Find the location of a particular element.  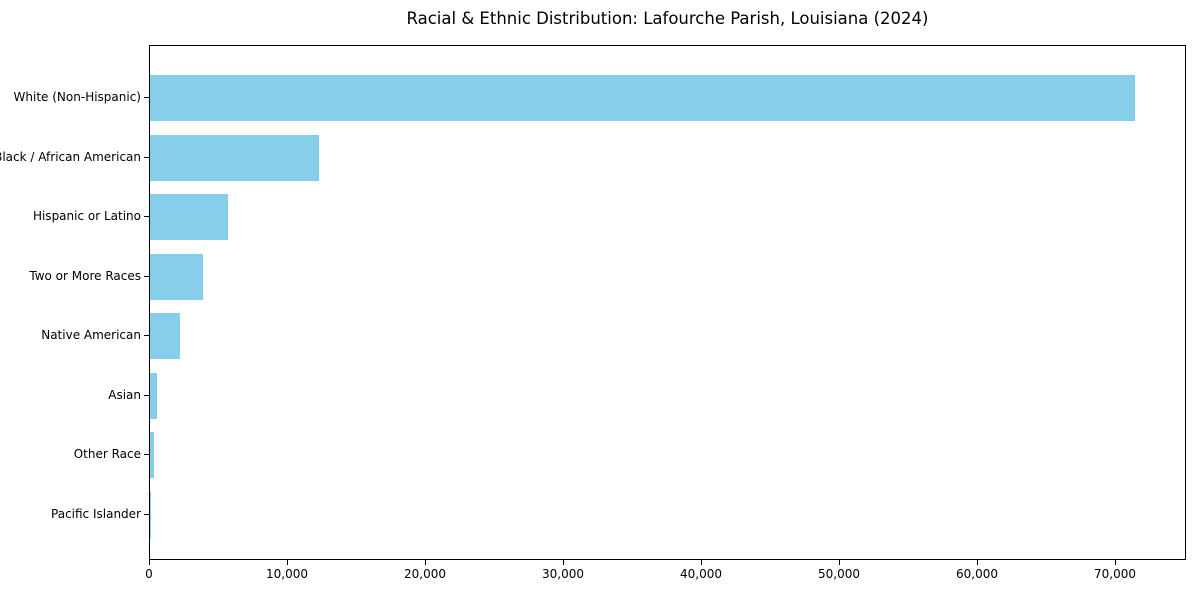

x-tick-label: 70,000 is located at coordinates (1115, 574).